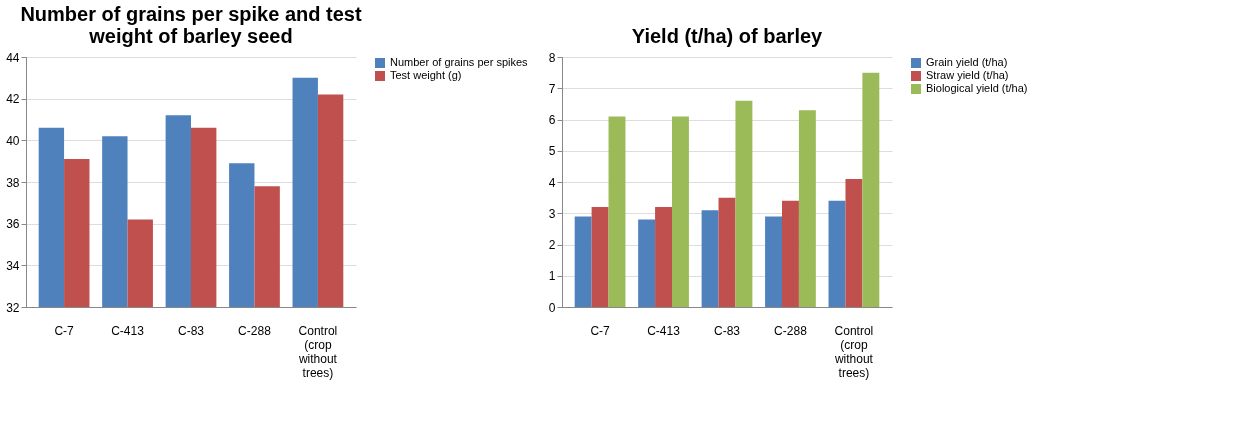  What do you see at coordinates (727, 36) in the screenshot?
I see `chart-title: Yield (t/ha) of barley` at bounding box center [727, 36].